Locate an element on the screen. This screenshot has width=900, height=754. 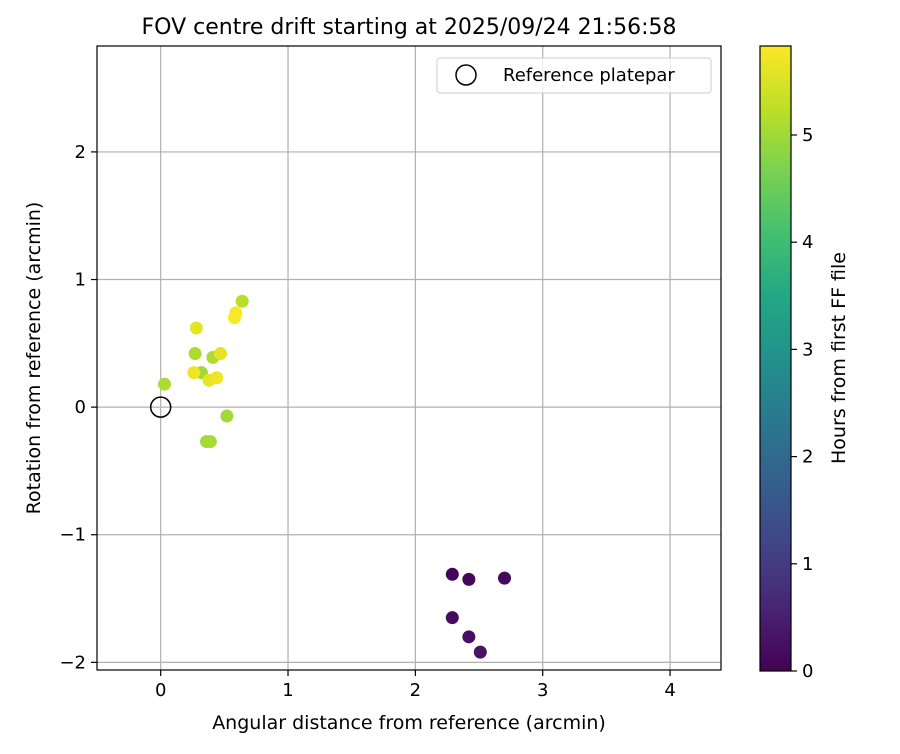
x-tick-label: 3 is located at coordinates (542, 690).